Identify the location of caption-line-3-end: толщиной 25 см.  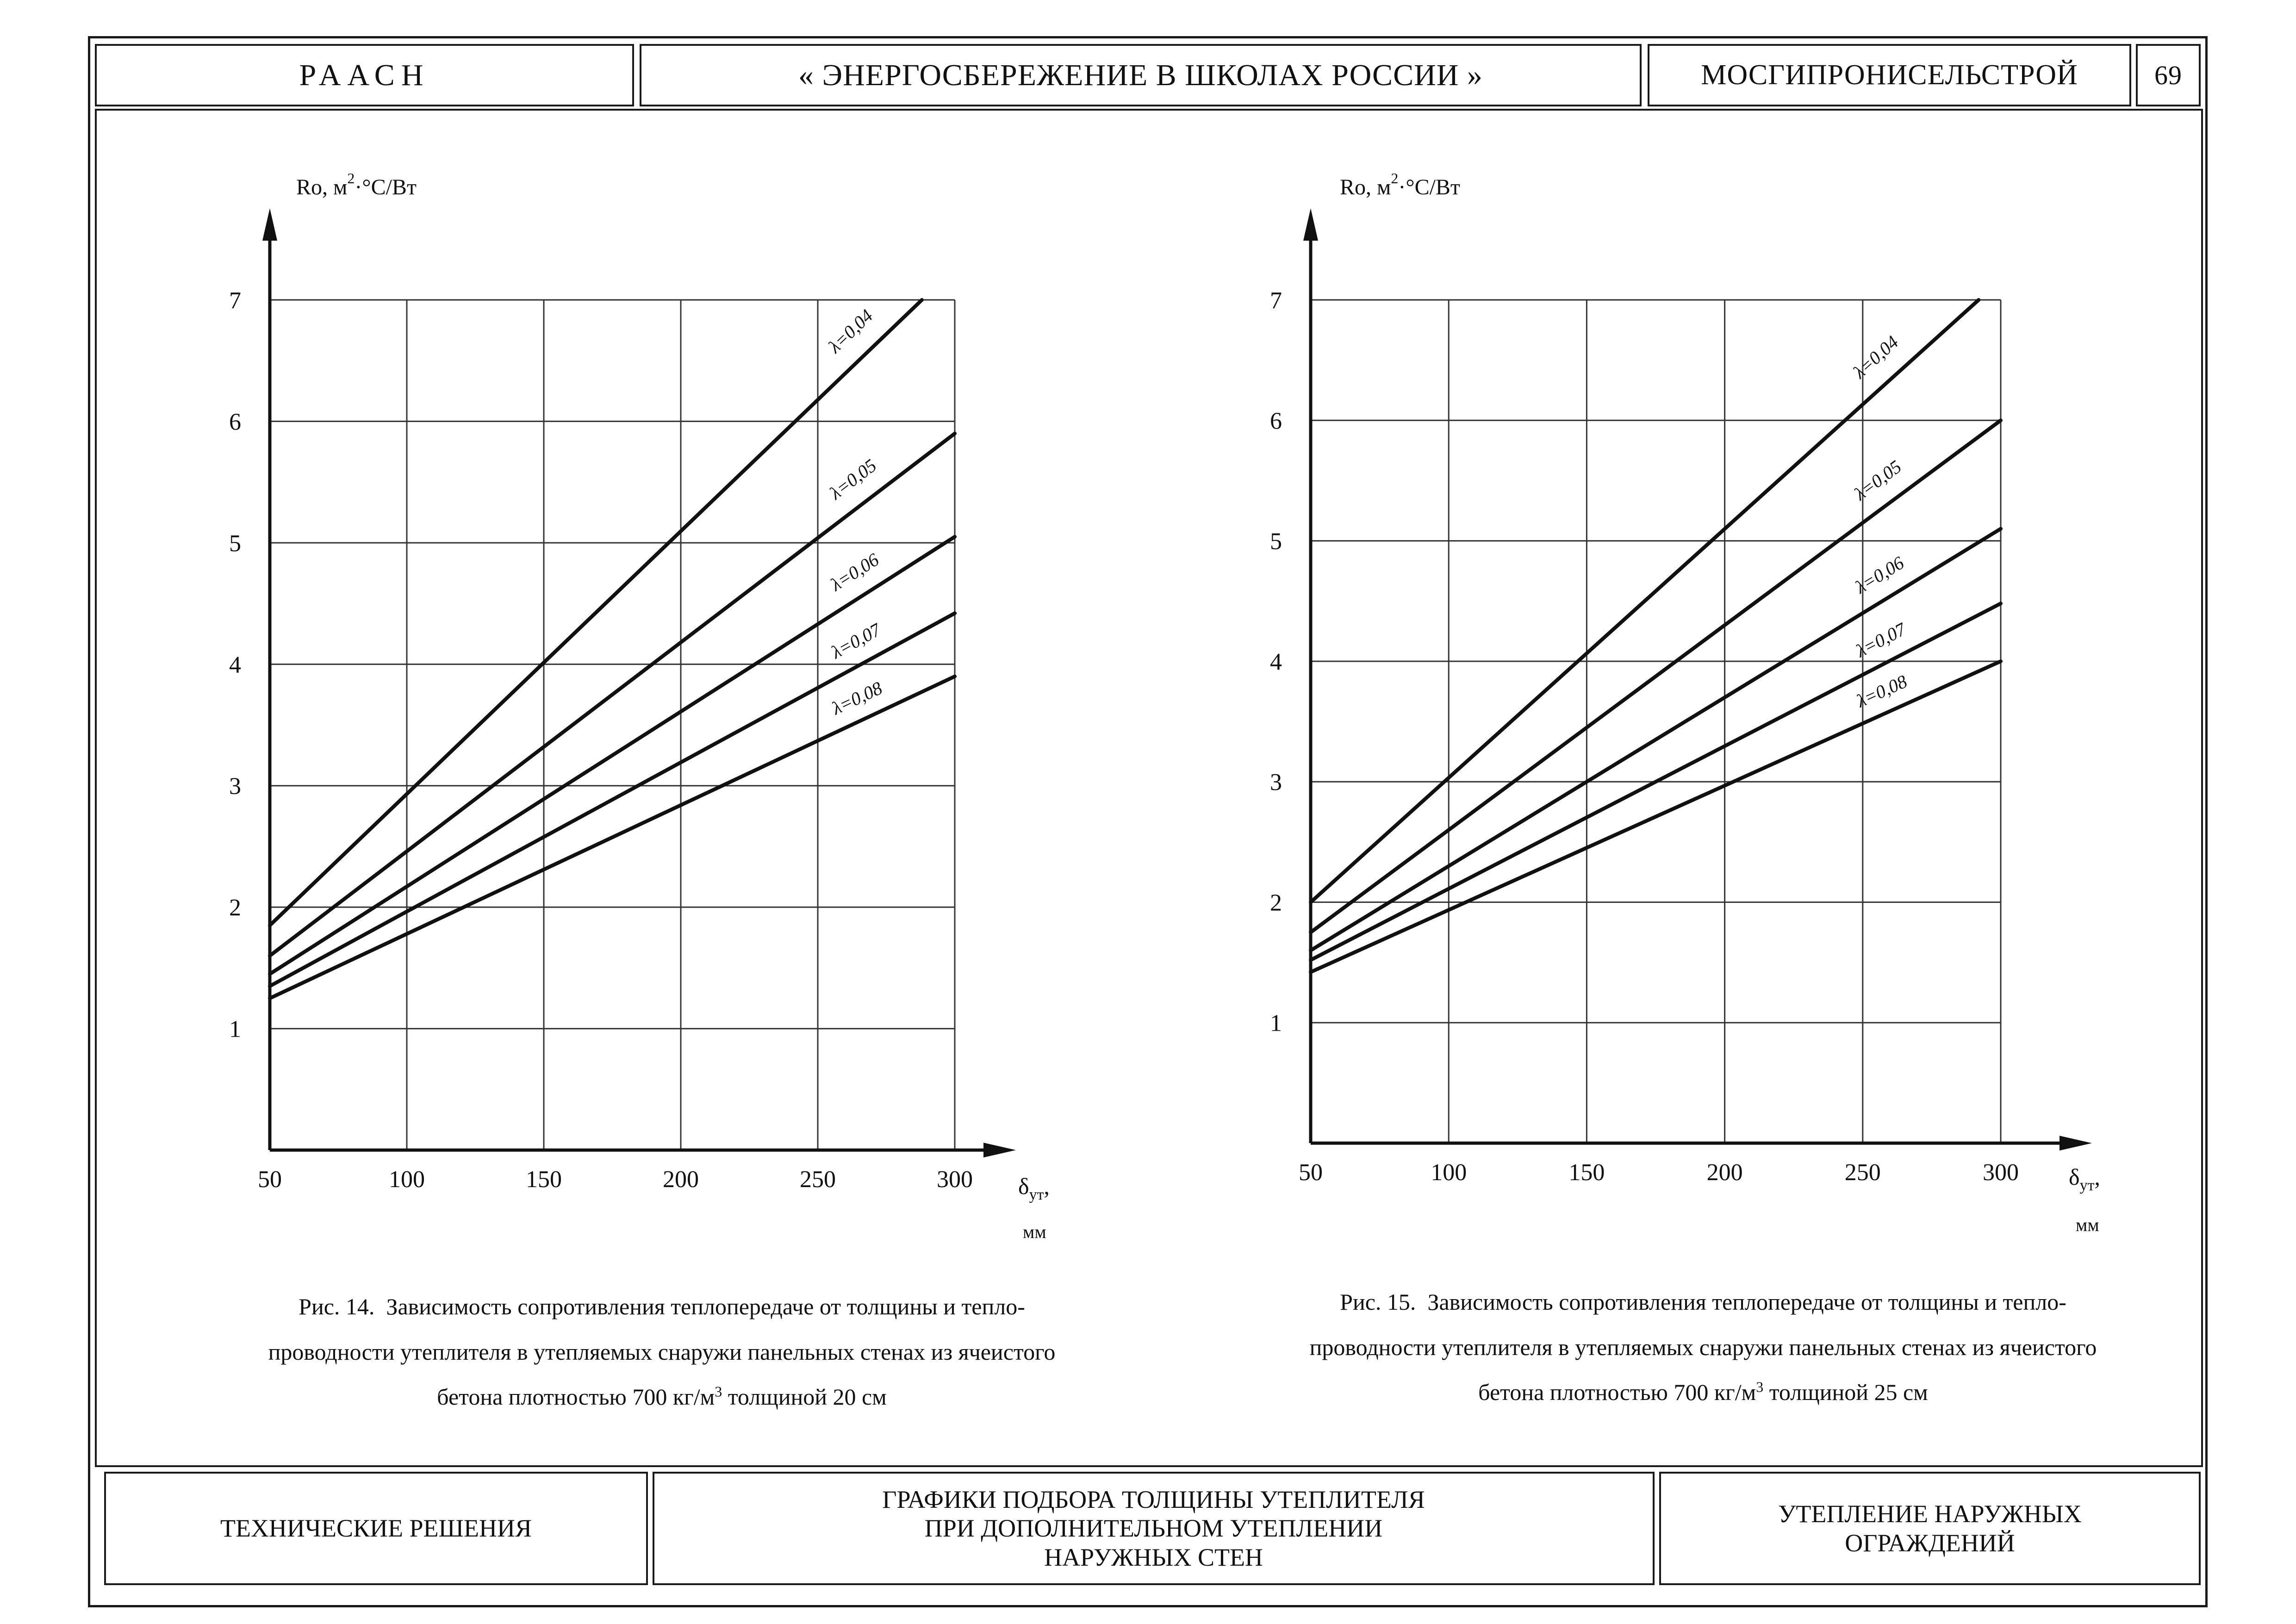
(1845, 1392).